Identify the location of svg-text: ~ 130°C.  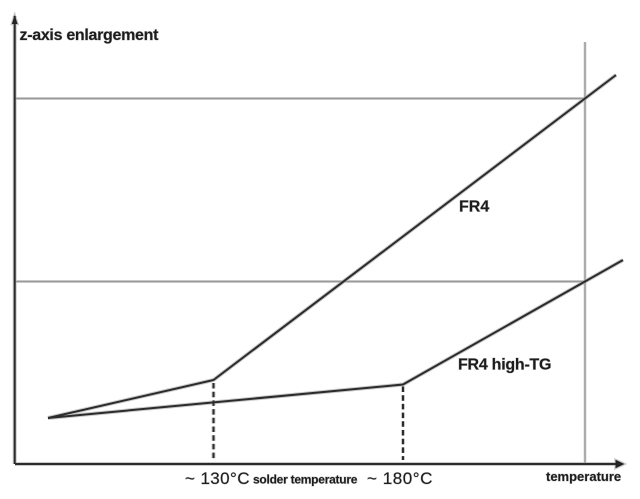
(217, 478).